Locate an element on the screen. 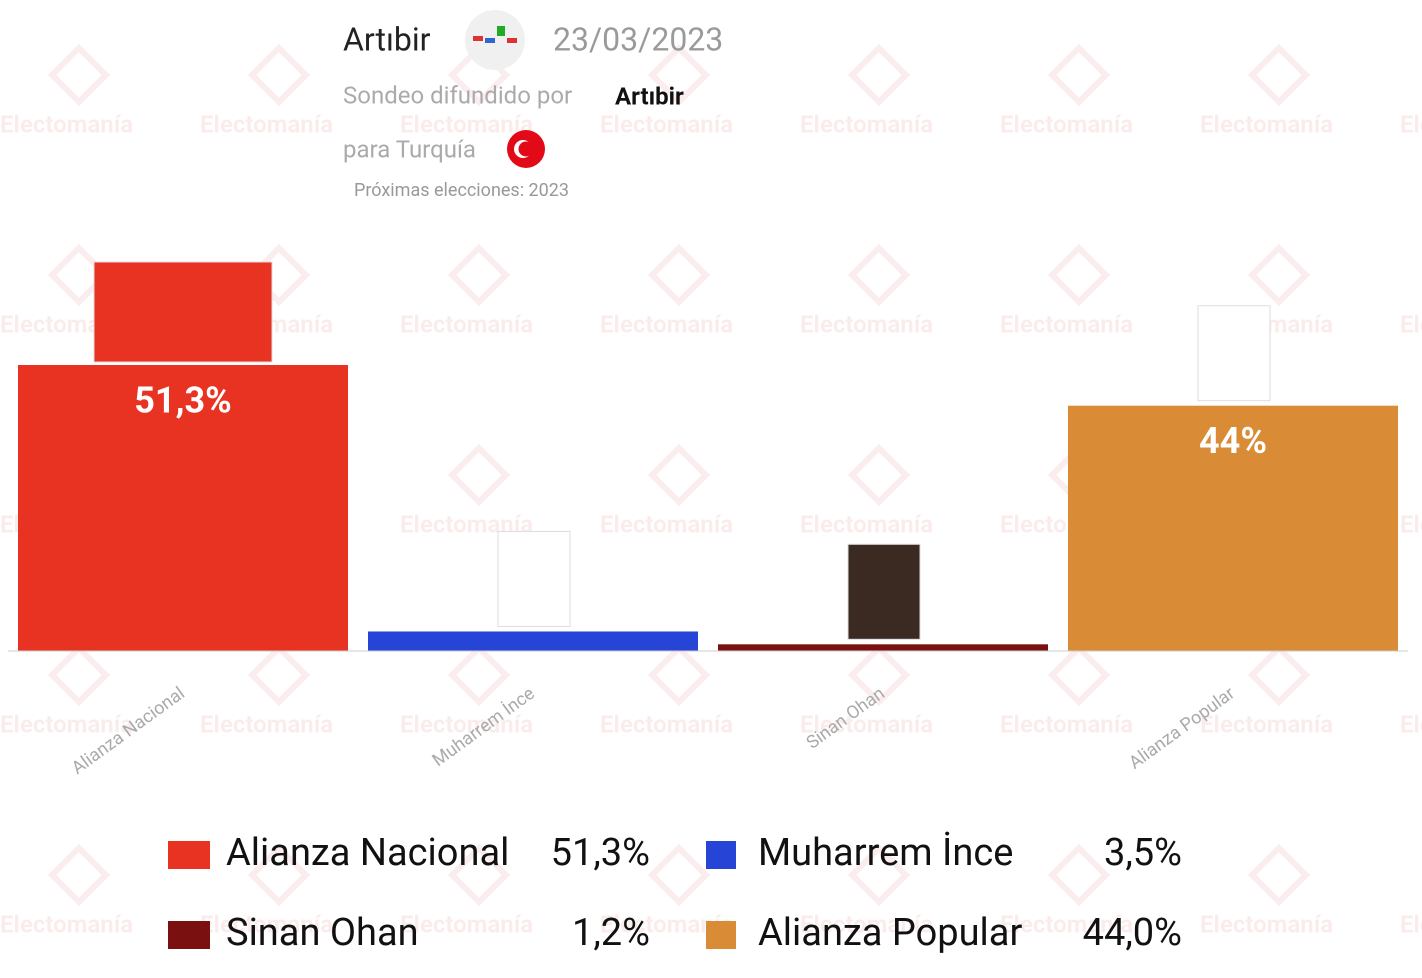 The image size is (1422, 978). legend-value: 3,5% is located at coordinates (1143, 853).